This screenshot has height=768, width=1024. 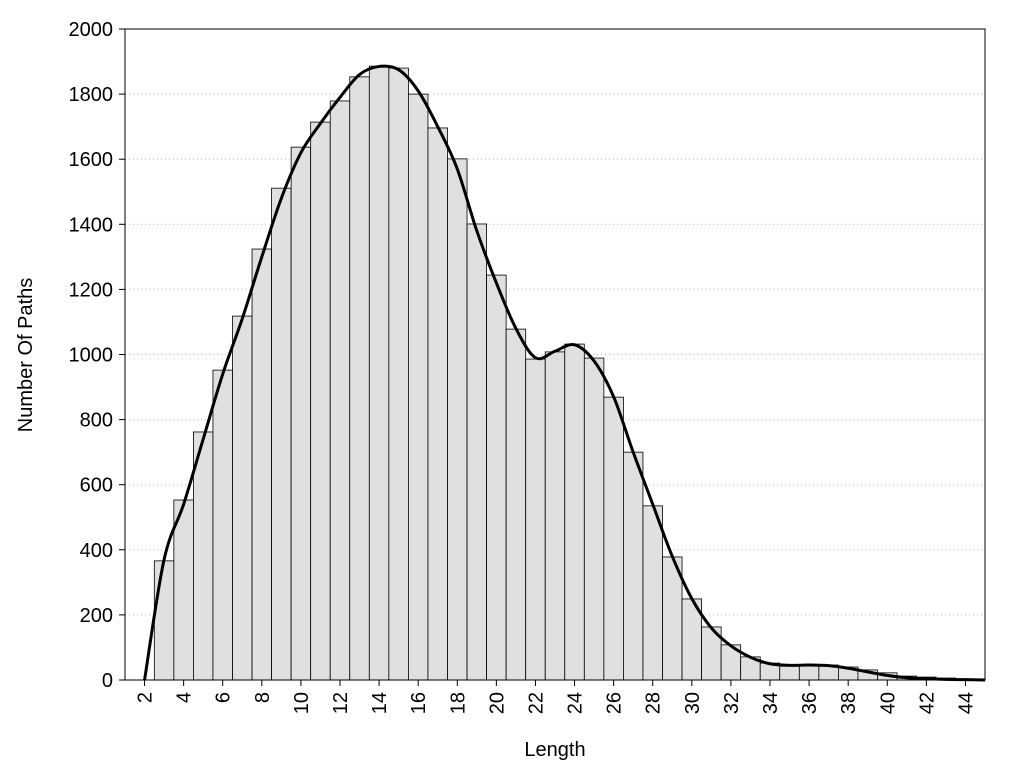 What do you see at coordinates (927, 703) in the screenshot?
I see `x-tick-label: 42` at bounding box center [927, 703].